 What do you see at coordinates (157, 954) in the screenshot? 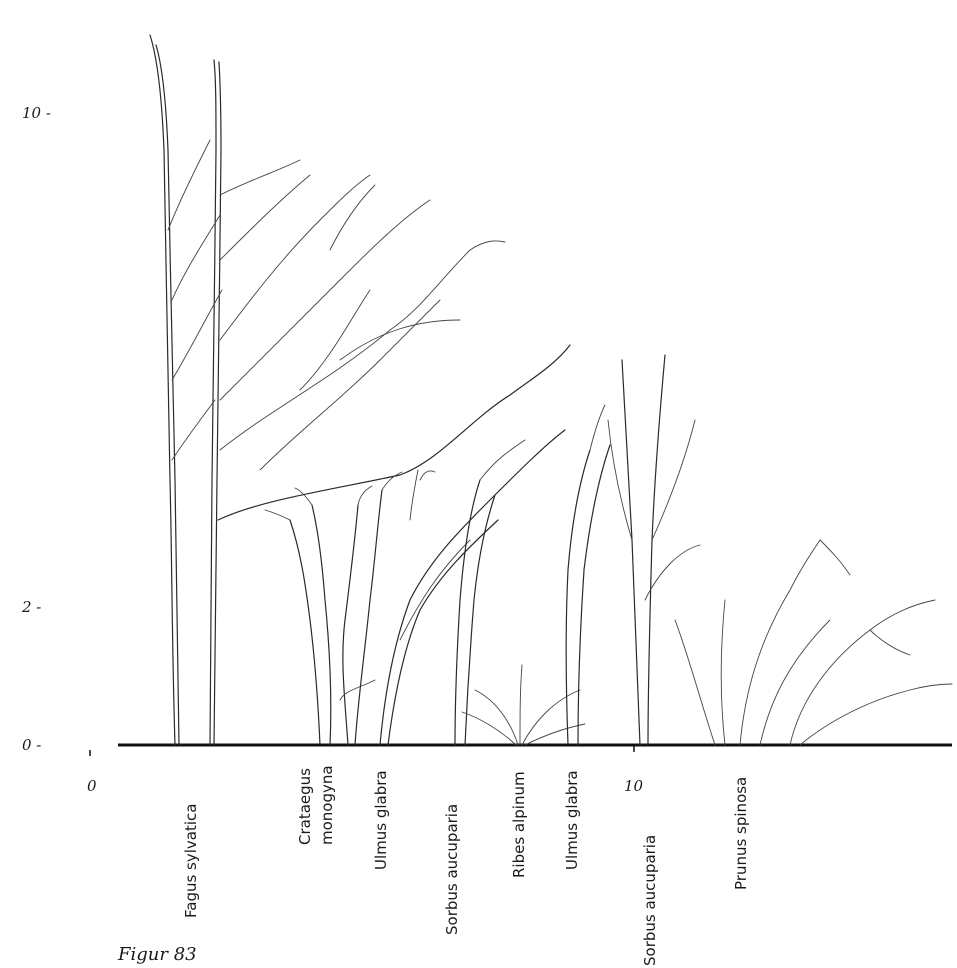
I see `figure-caption: Figur 83` at bounding box center [157, 954].